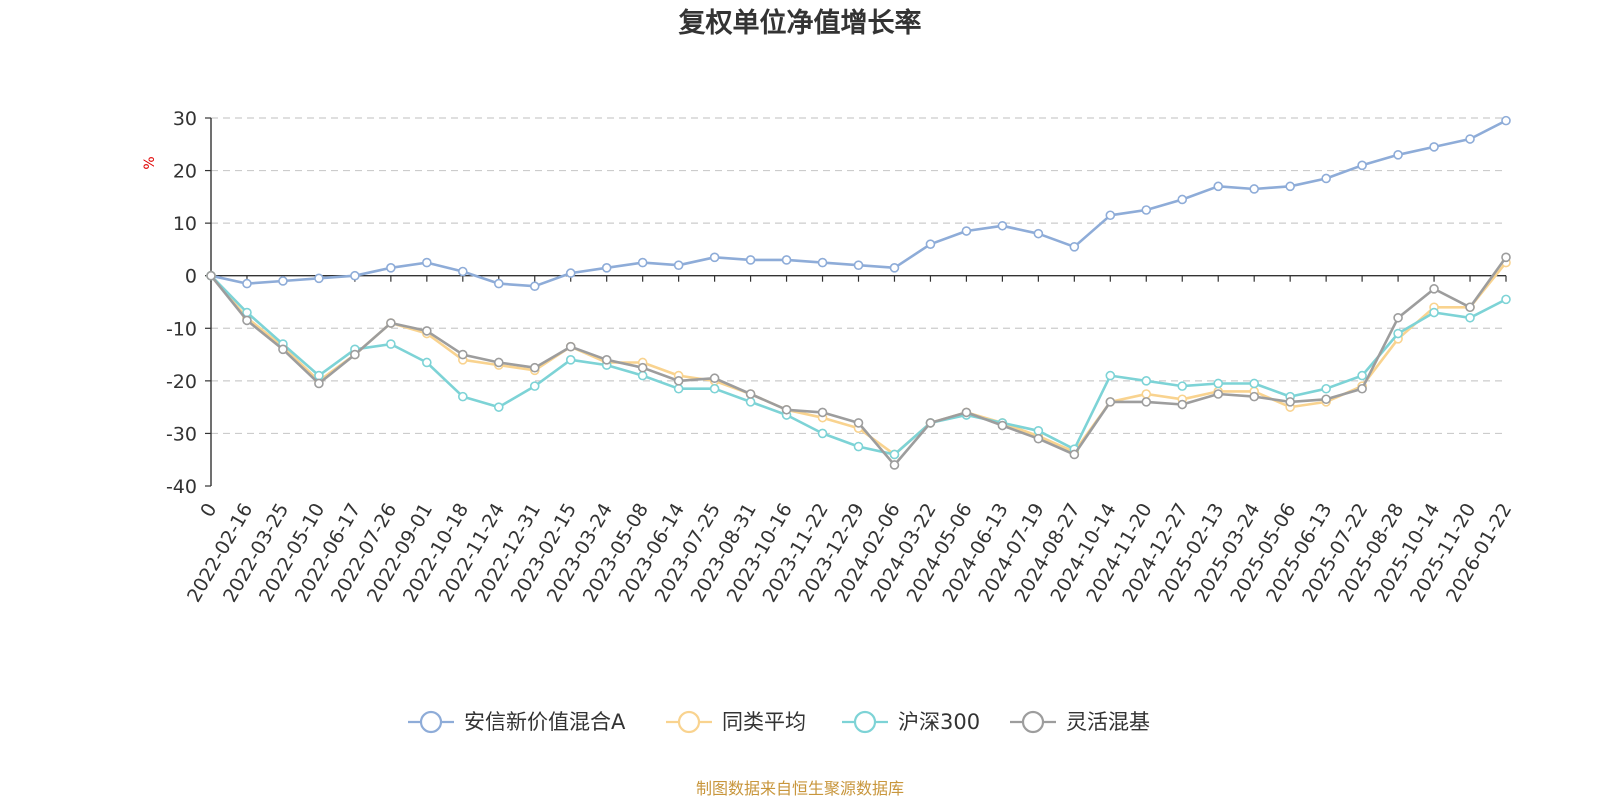 Image resolution: width=1600 pixels, height=800 pixels. What do you see at coordinates (185, 119) in the screenshot?
I see `y-tick-label: 30` at bounding box center [185, 119].